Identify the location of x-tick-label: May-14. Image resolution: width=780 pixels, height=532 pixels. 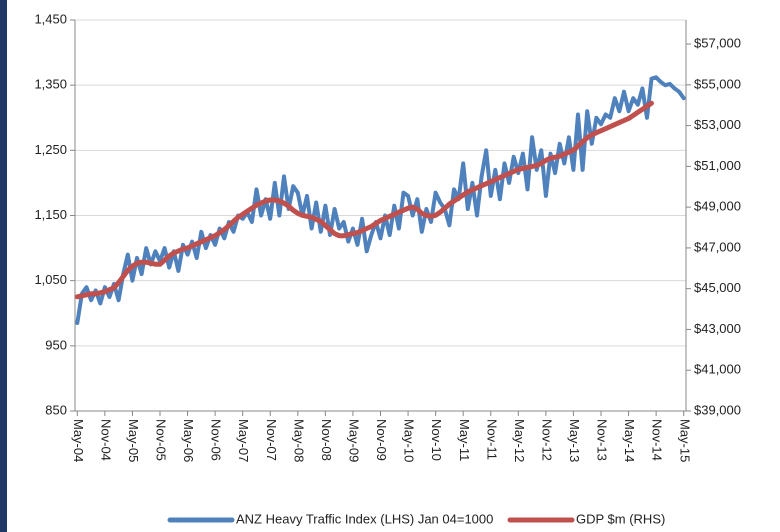
(629, 440).